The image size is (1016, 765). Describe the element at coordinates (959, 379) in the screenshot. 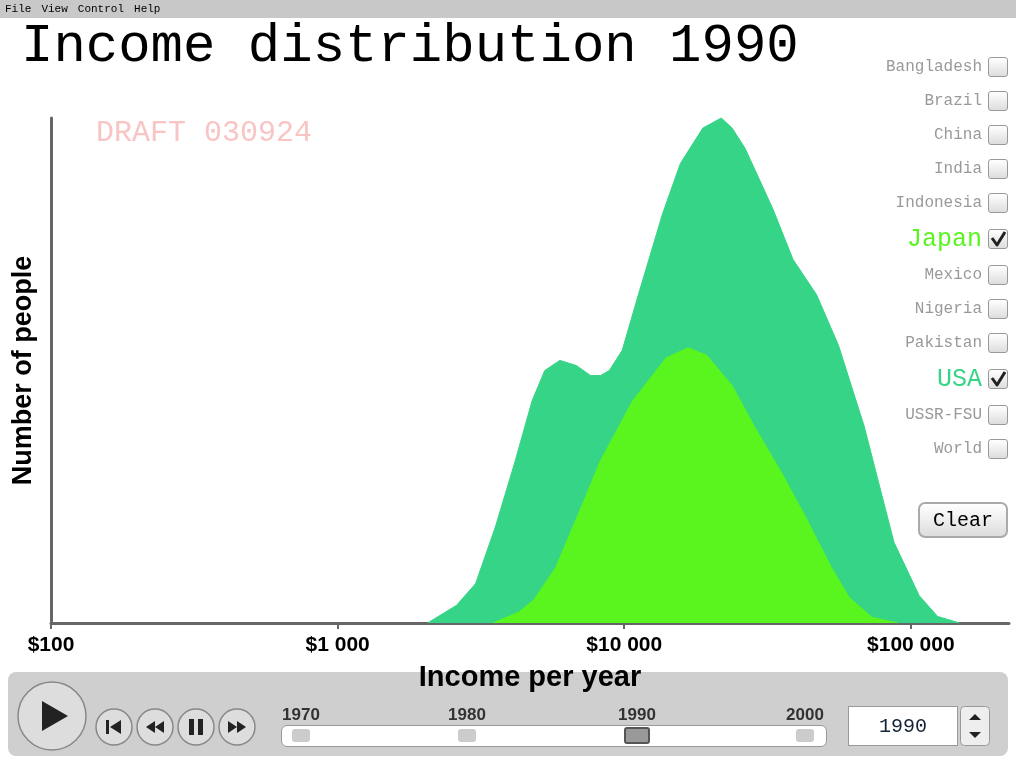

I see `legend-label: USA` at that location.